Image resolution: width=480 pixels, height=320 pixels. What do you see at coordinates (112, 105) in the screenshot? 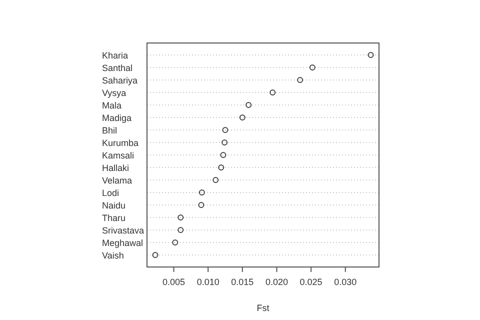
I see `y-tick-label: Mala` at bounding box center [112, 105].